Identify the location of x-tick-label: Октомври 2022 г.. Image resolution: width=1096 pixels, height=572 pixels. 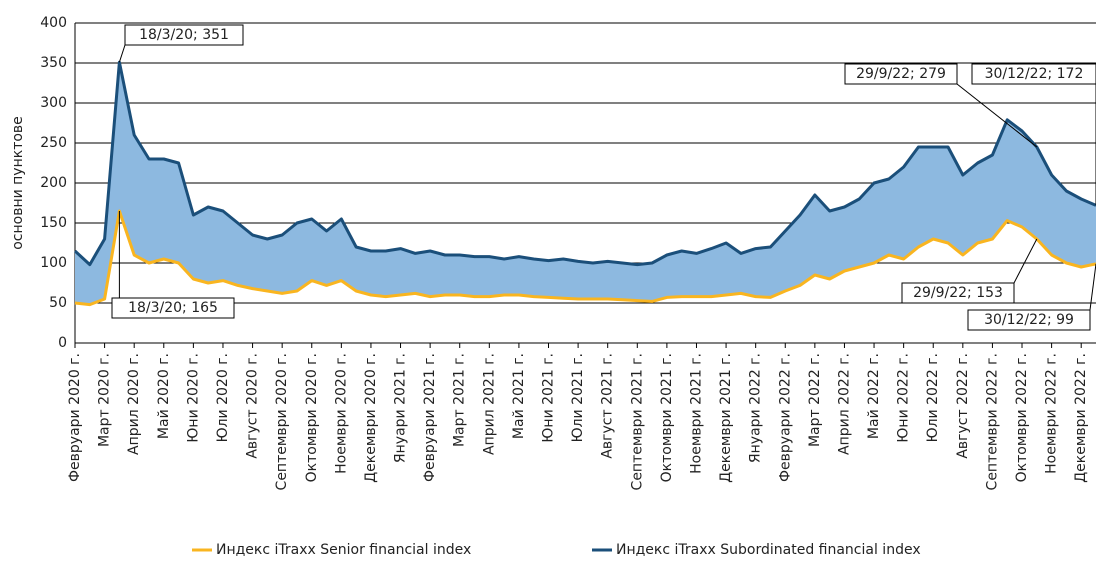
(1022, 417).